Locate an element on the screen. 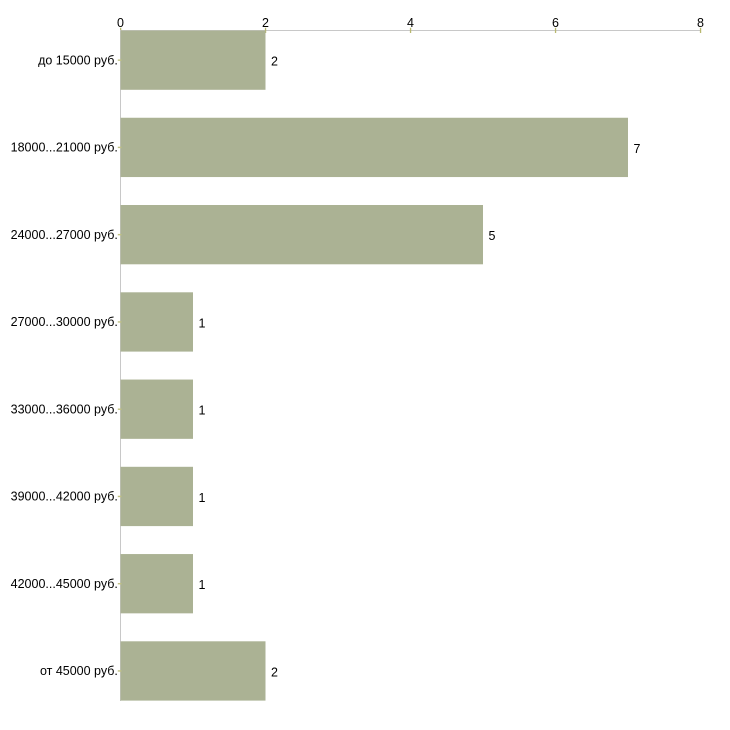 The image size is (730, 730). svg-text: 7 is located at coordinates (637, 149).